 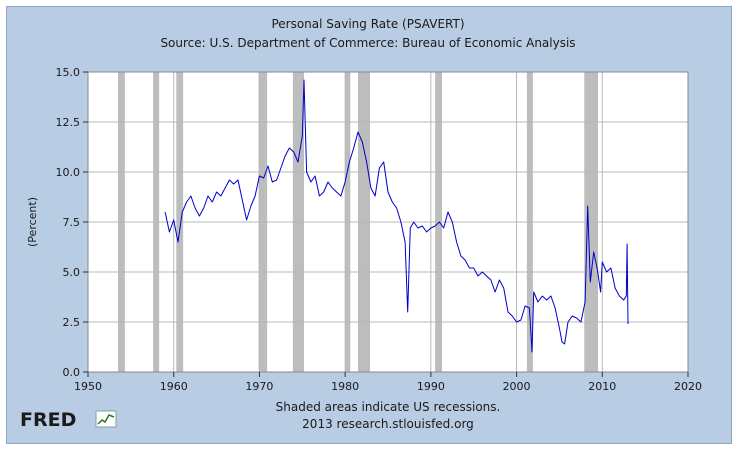 What do you see at coordinates (388, 407) in the screenshot?
I see `recession-note: Shaded areas indicate US recessions.` at bounding box center [388, 407].